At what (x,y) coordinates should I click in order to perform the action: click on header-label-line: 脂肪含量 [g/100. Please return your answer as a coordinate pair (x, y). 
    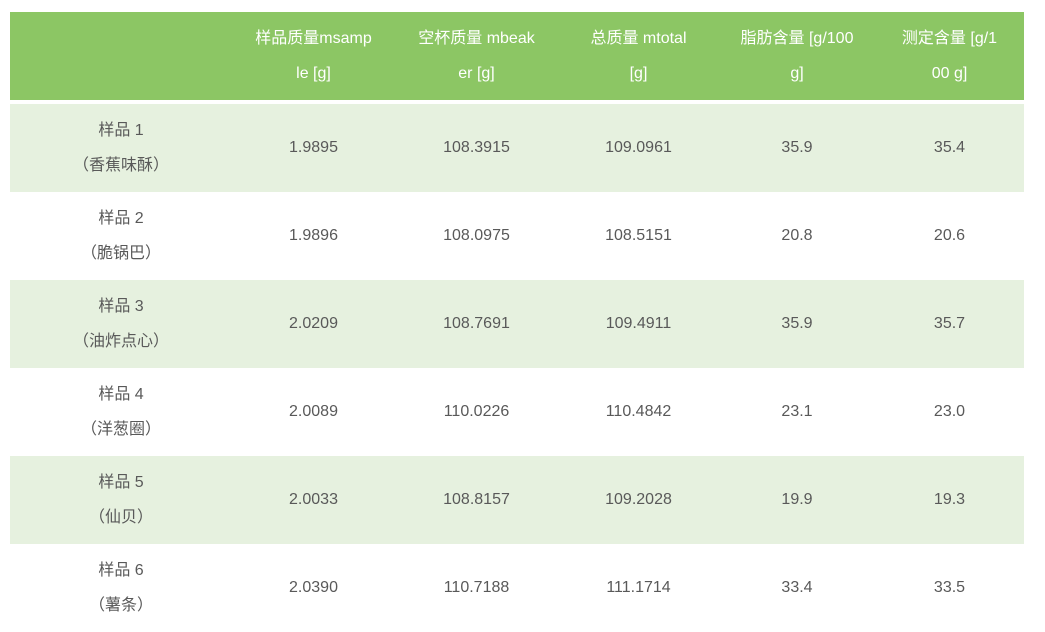
    Looking at the image, I should click on (797, 38).